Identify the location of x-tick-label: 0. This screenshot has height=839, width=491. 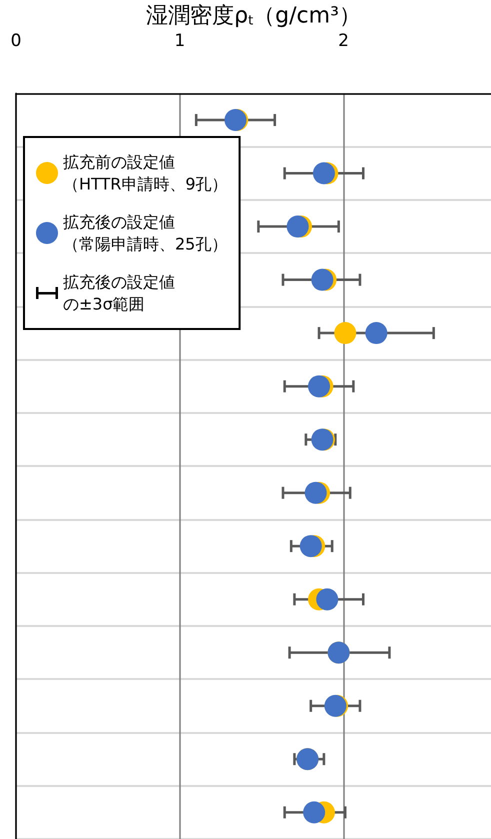
(16, 40).